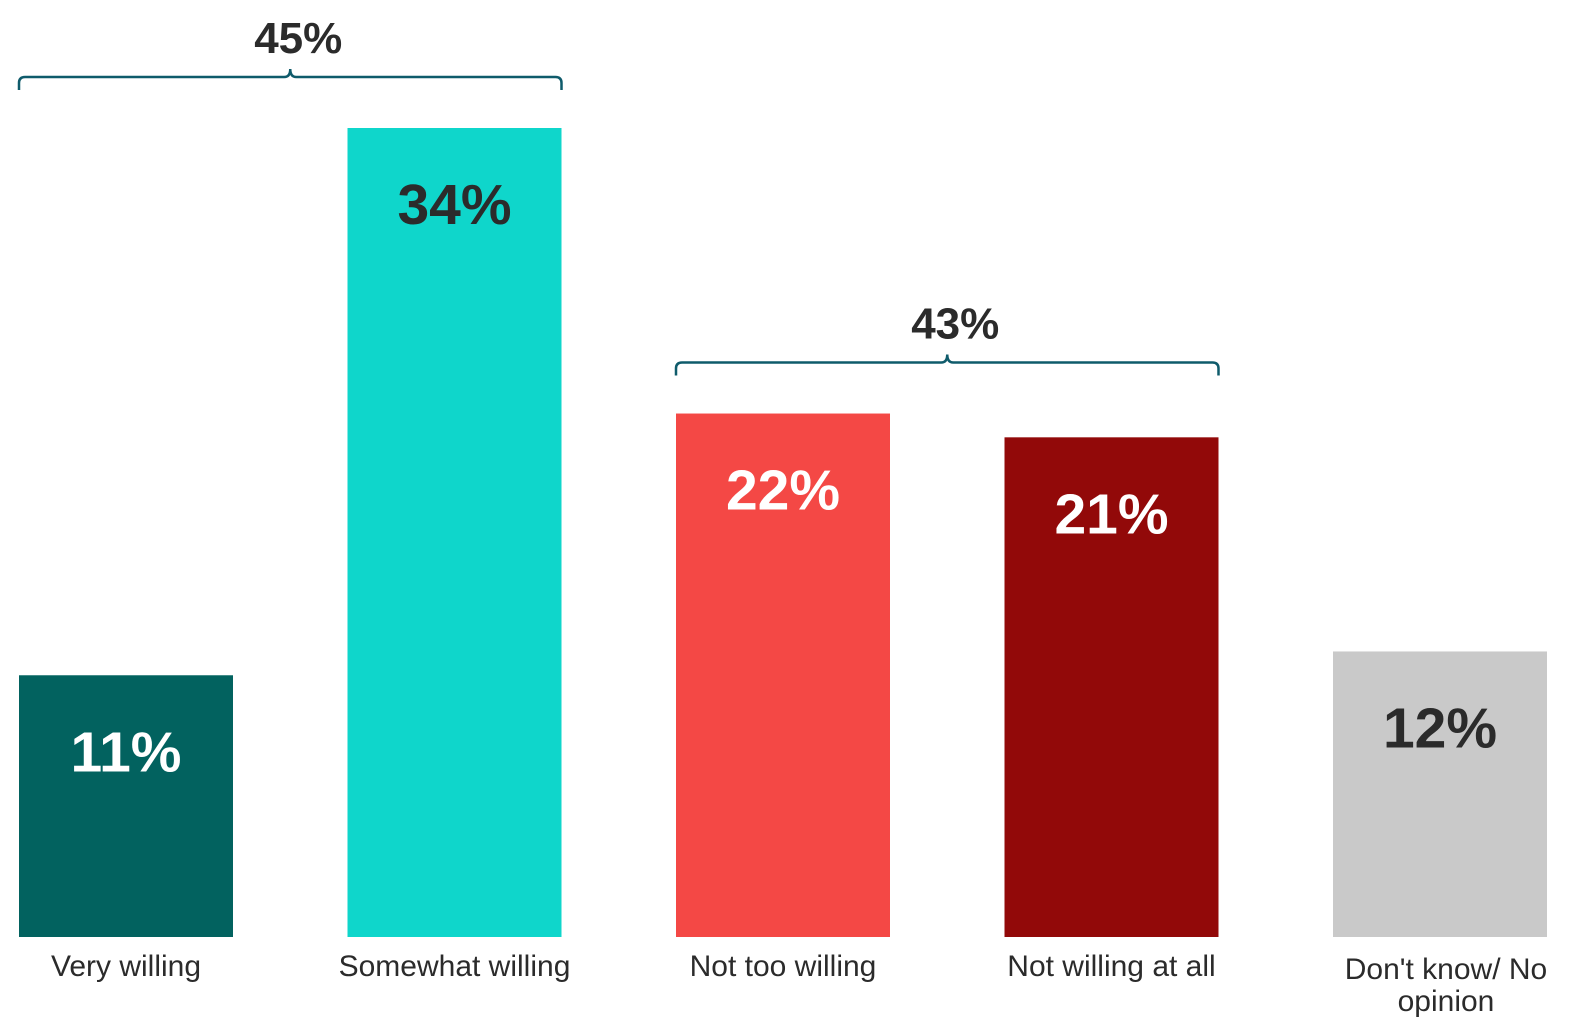  What do you see at coordinates (126, 966) in the screenshot?
I see `category-label: Very willing` at bounding box center [126, 966].